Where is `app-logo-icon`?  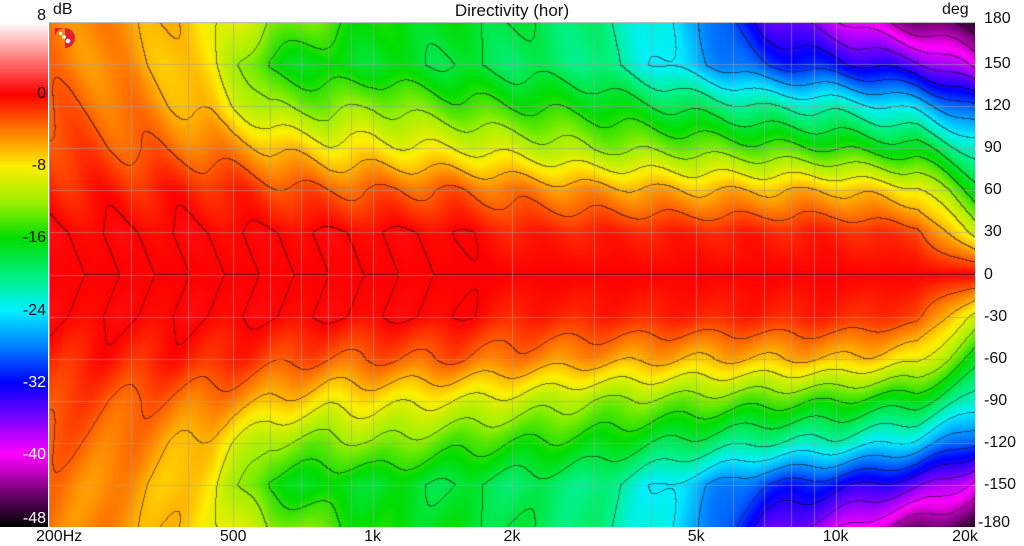
app-logo-icon is located at coordinates (65, 38).